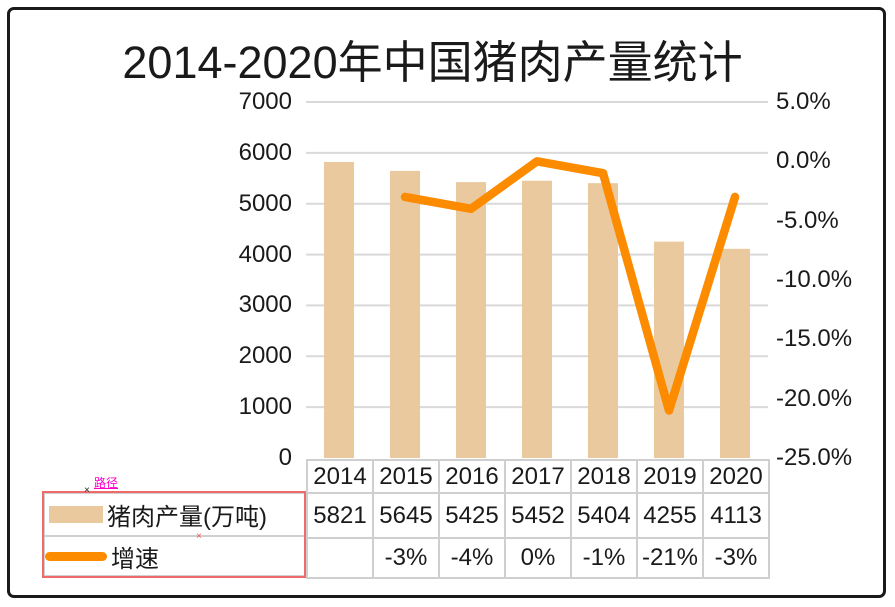 The height and width of the screenshot is (607, 895). I want to click on legend-production-label: 猪肉产量(万吨), so click(187, 517).